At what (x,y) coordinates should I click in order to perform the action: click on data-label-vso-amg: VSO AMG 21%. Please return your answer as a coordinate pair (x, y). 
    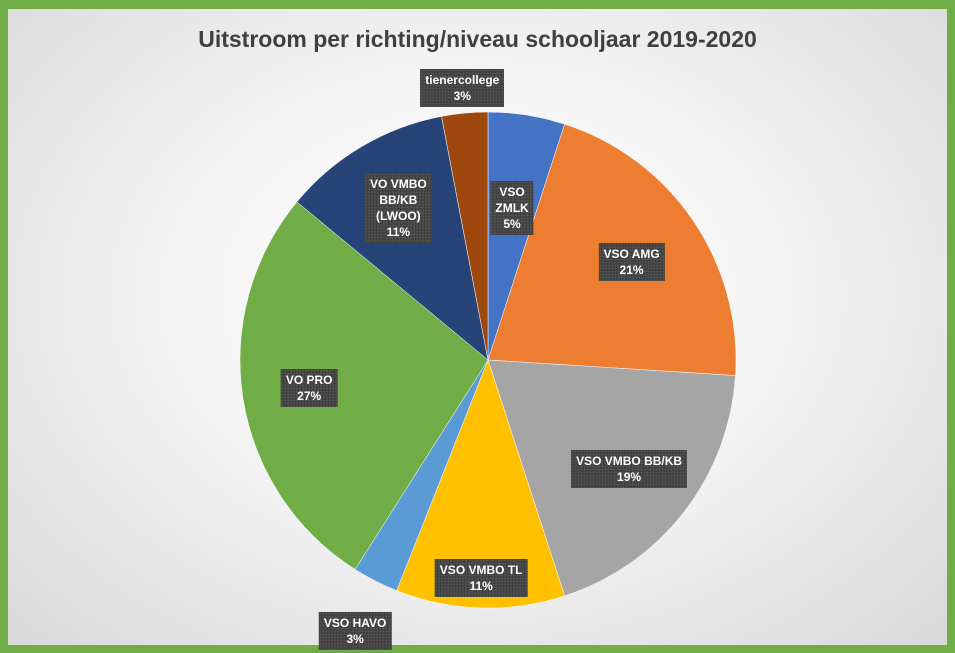
    Looking at the image, I should click on (631, 262).